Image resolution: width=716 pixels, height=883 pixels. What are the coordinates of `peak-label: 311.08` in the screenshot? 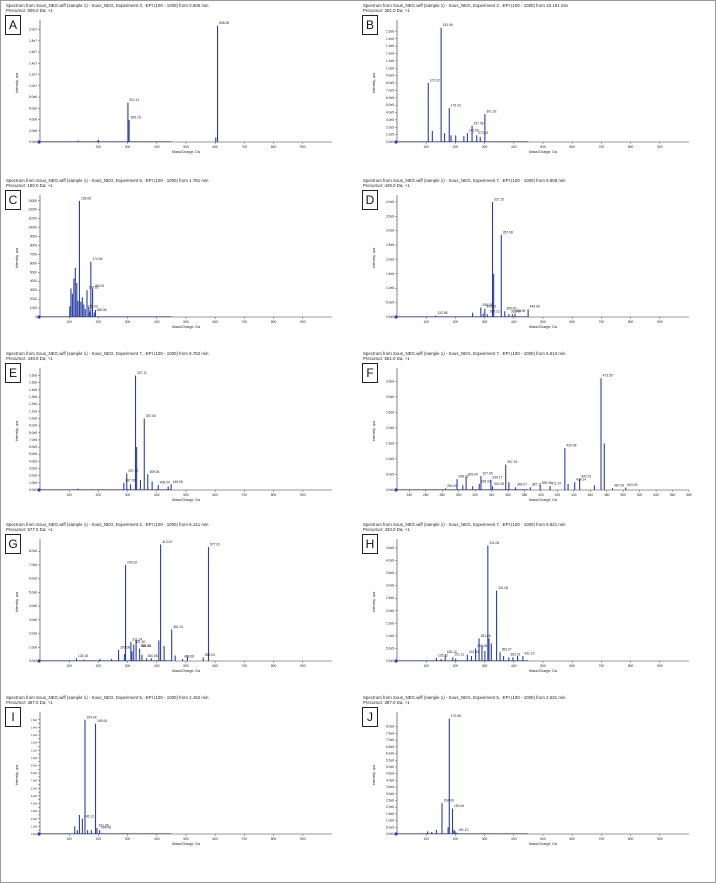 It's located at (494, 543).